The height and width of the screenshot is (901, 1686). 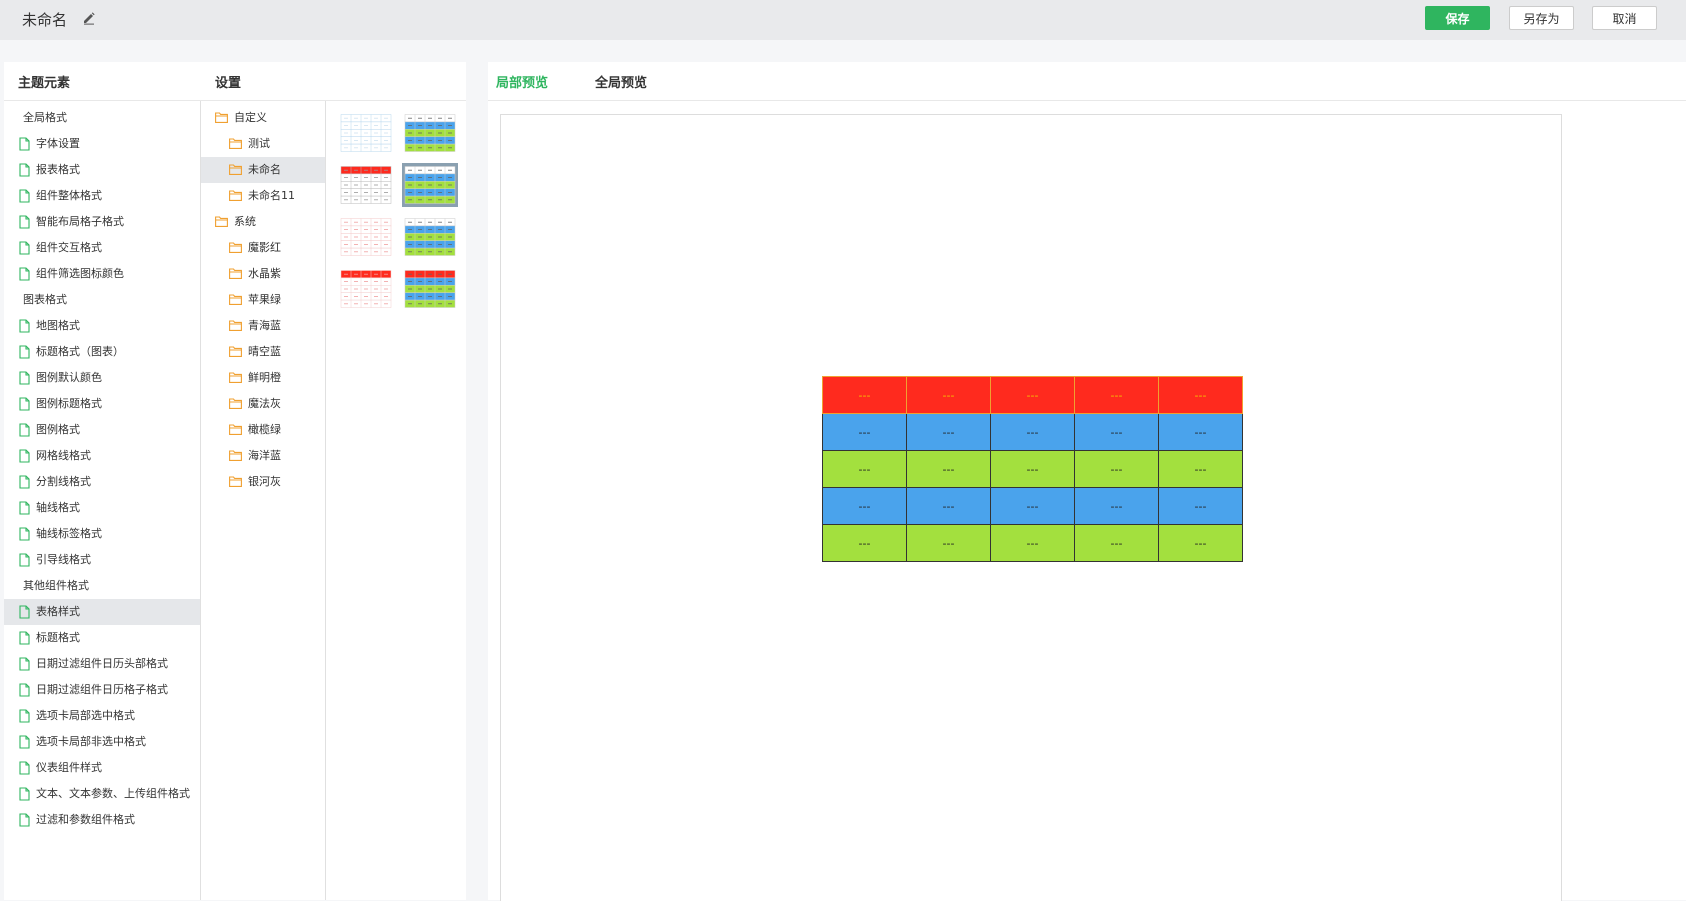 I want to click on settings-folder-item: 未命名, so click(x=263, y=170).